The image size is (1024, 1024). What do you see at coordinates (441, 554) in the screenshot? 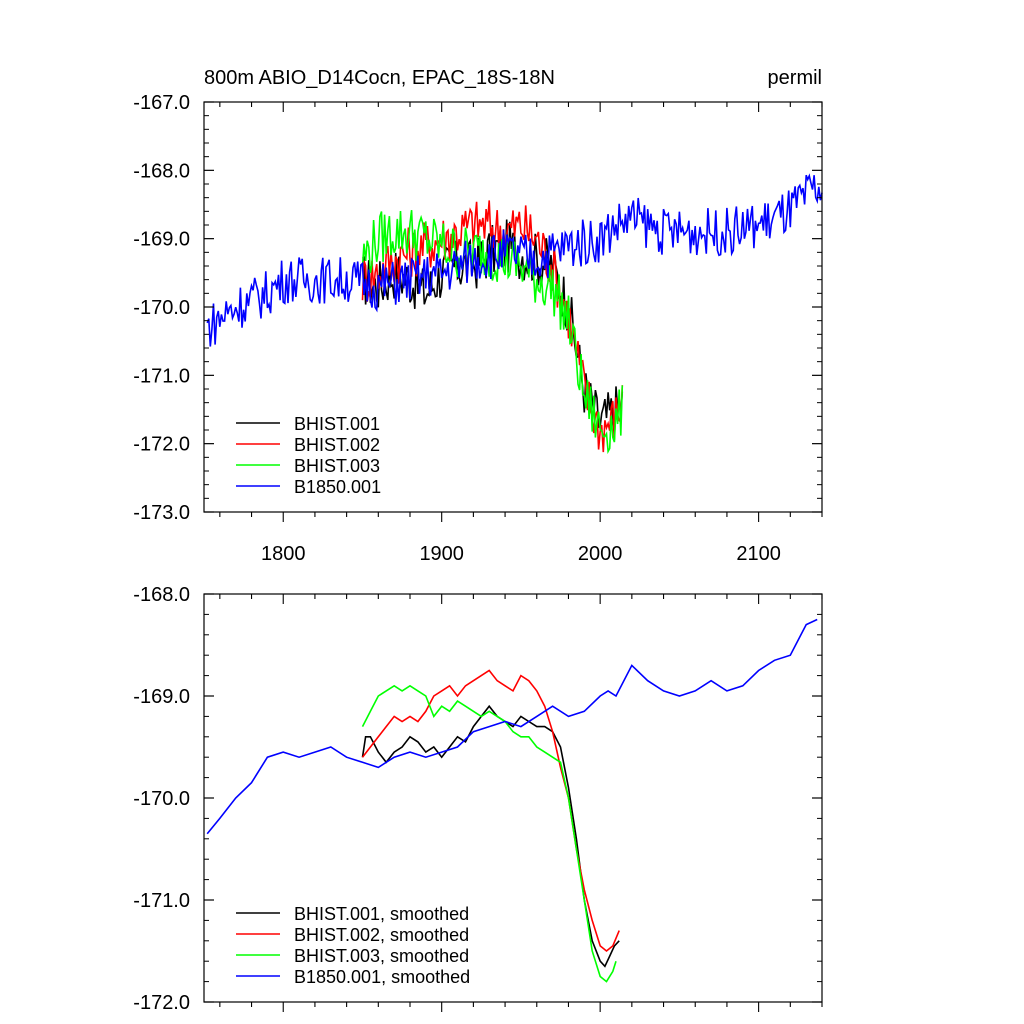
I see `top-xtick-label: 1900` at bounding box center [441, 554].